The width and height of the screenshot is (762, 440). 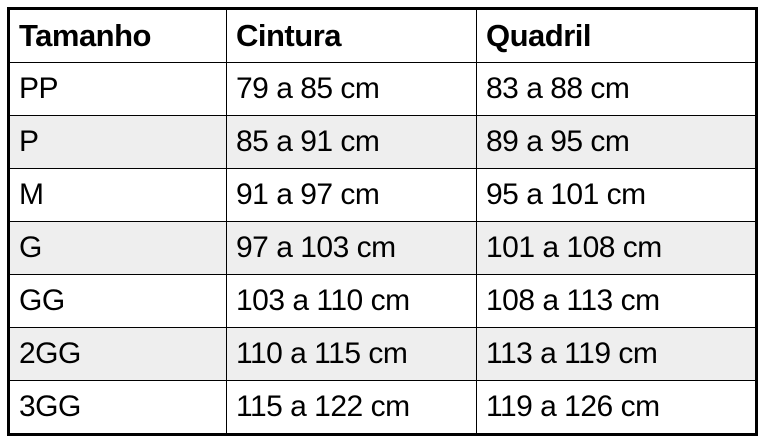 What do you see at coordinates (117, 195) in the screenshot?
I see `size-cell: M` at bounding box center [117, 195].